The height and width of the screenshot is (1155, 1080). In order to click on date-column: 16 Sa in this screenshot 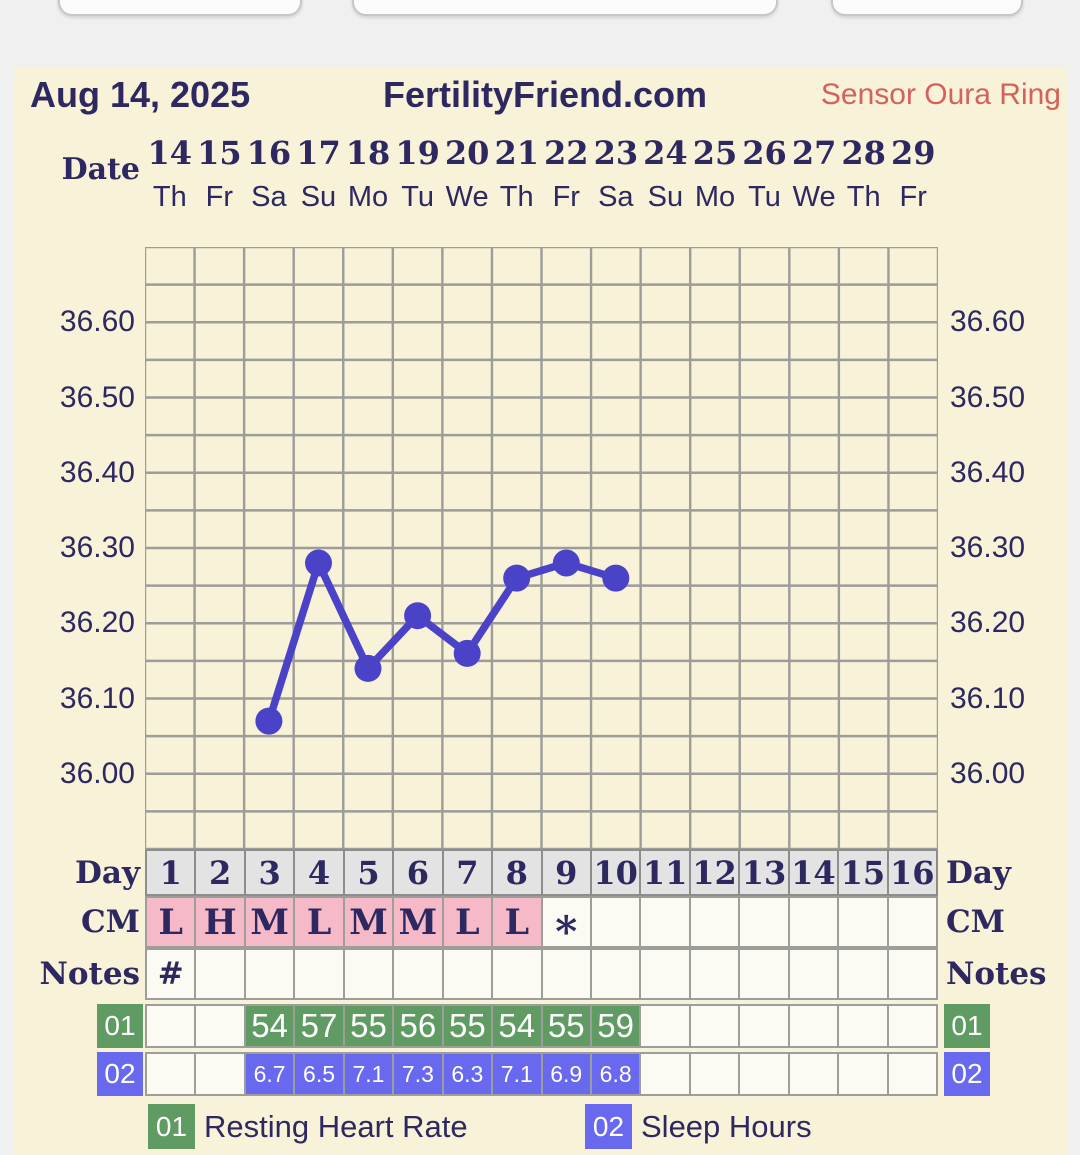, I will do `click(269, 190)`.